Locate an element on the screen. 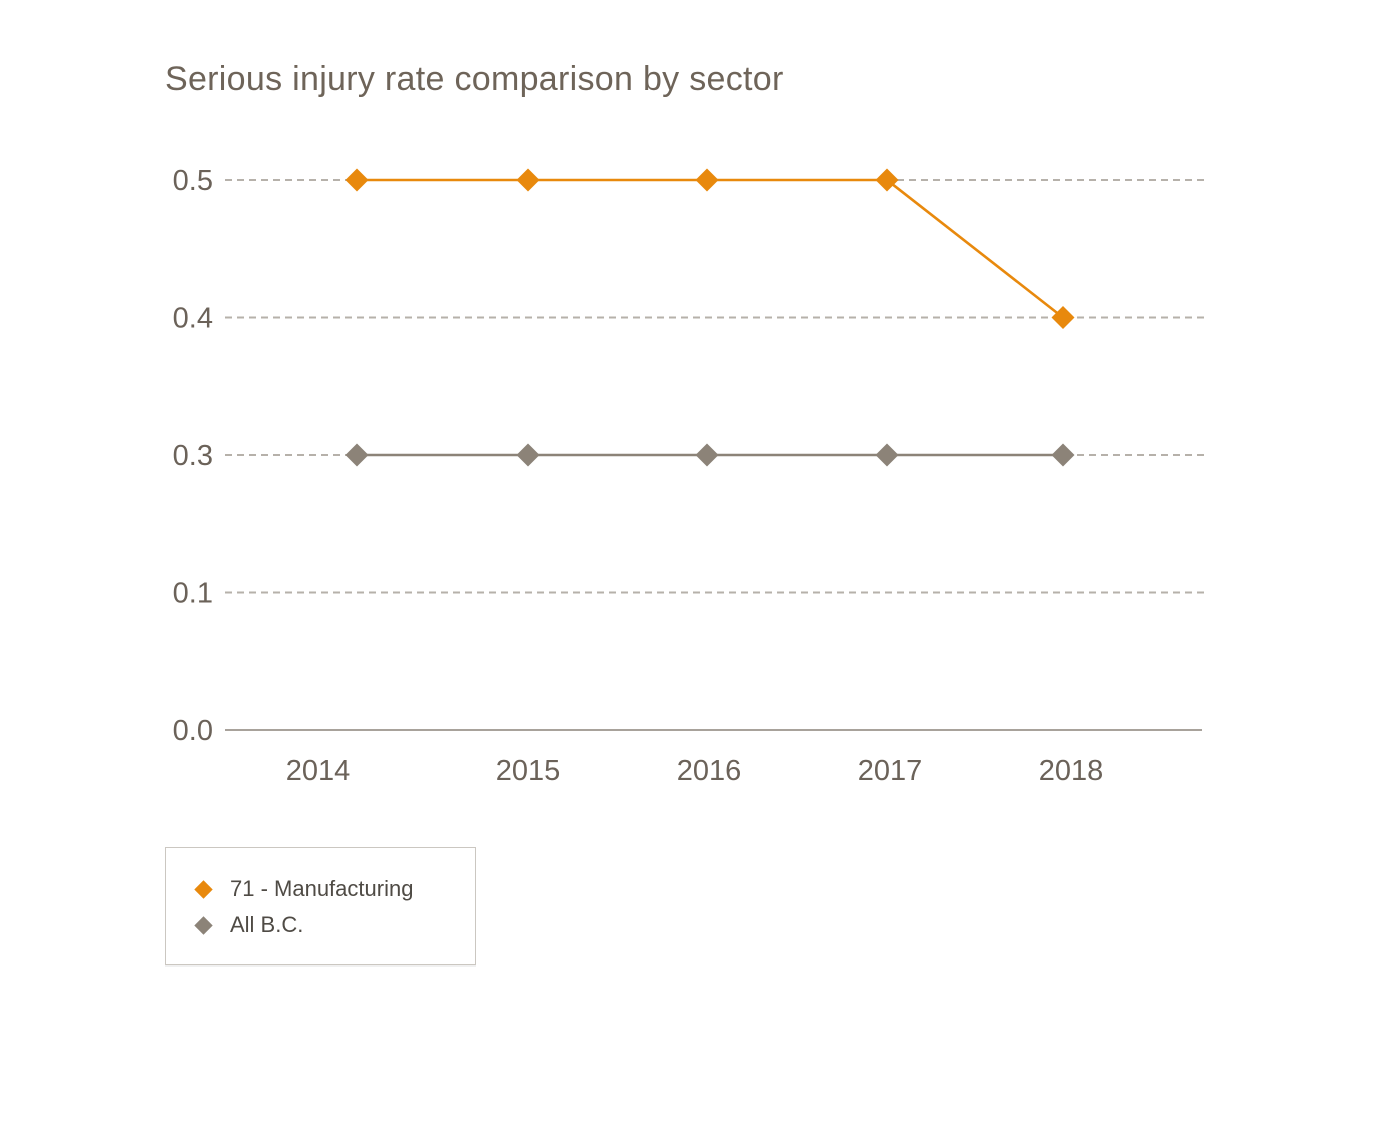 This screenshot has height=1141, width=1380. legend-item-label: 71 - Manufacturing is located at coordinates (322, 888).